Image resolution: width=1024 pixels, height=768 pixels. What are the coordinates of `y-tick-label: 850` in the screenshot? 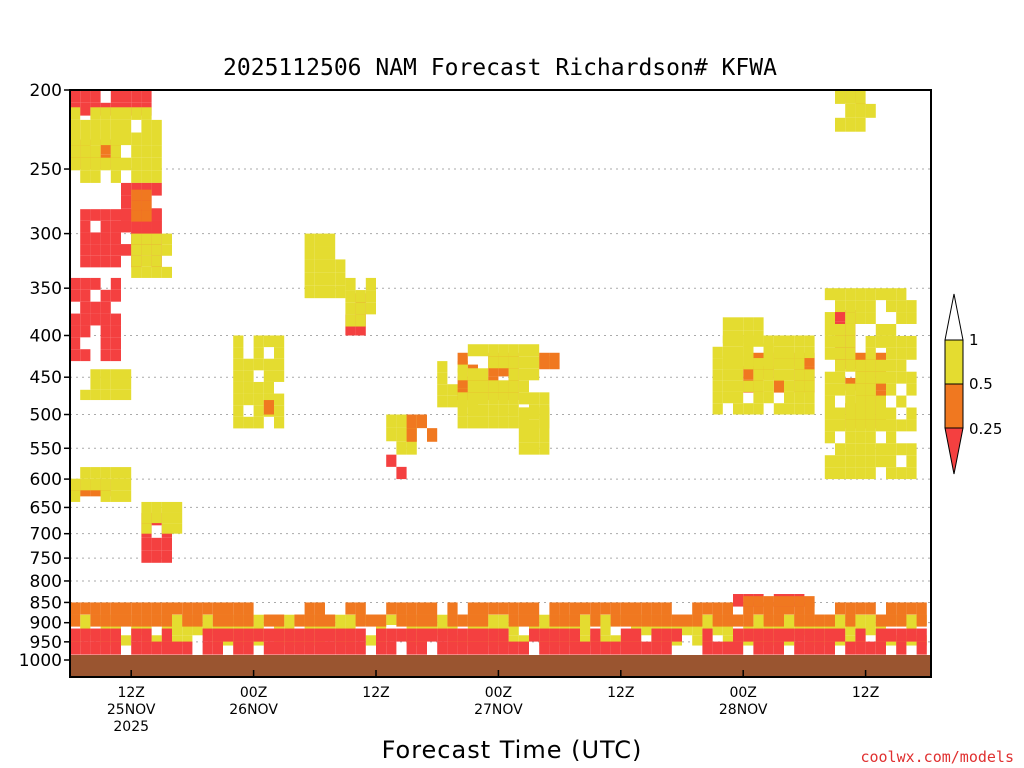 It's located at (46, 603).